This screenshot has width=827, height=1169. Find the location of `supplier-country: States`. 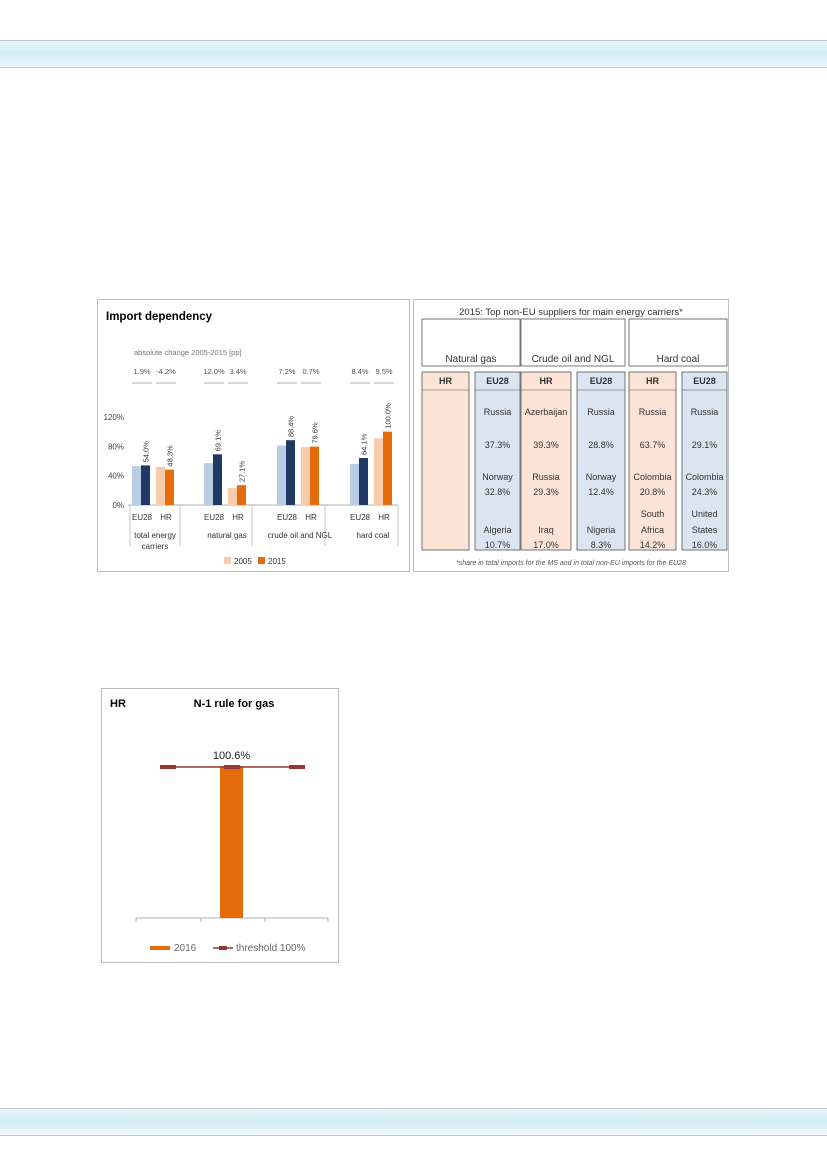

supplier-country: States is located at coordinates (705, 530).